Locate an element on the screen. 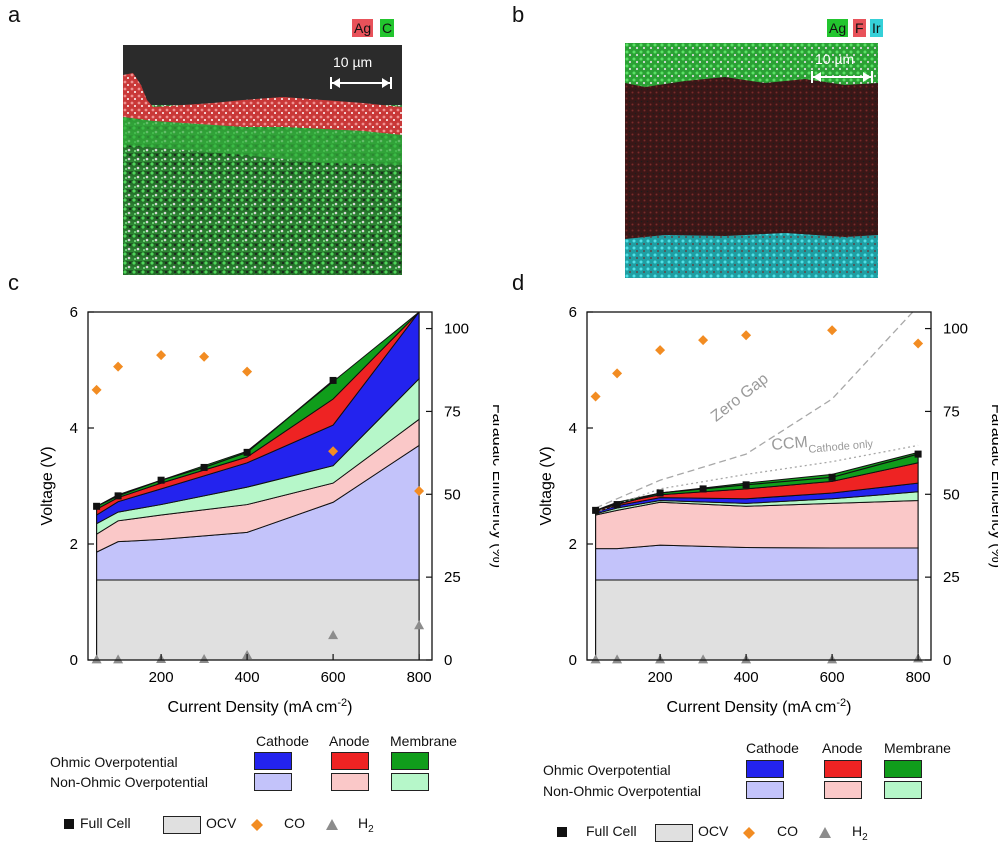 This screenshot has width=998, height=848. swatch-c-ocv is located at coordinates (182, 825).